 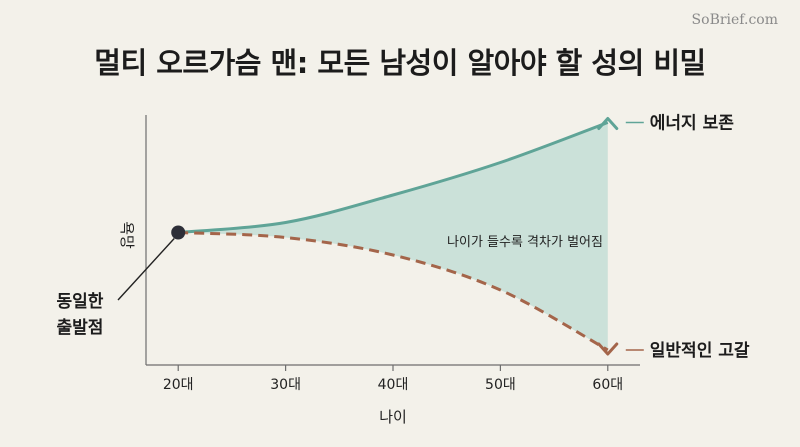 I want to click on up-chevron-icon, so click(x=608, y=123).